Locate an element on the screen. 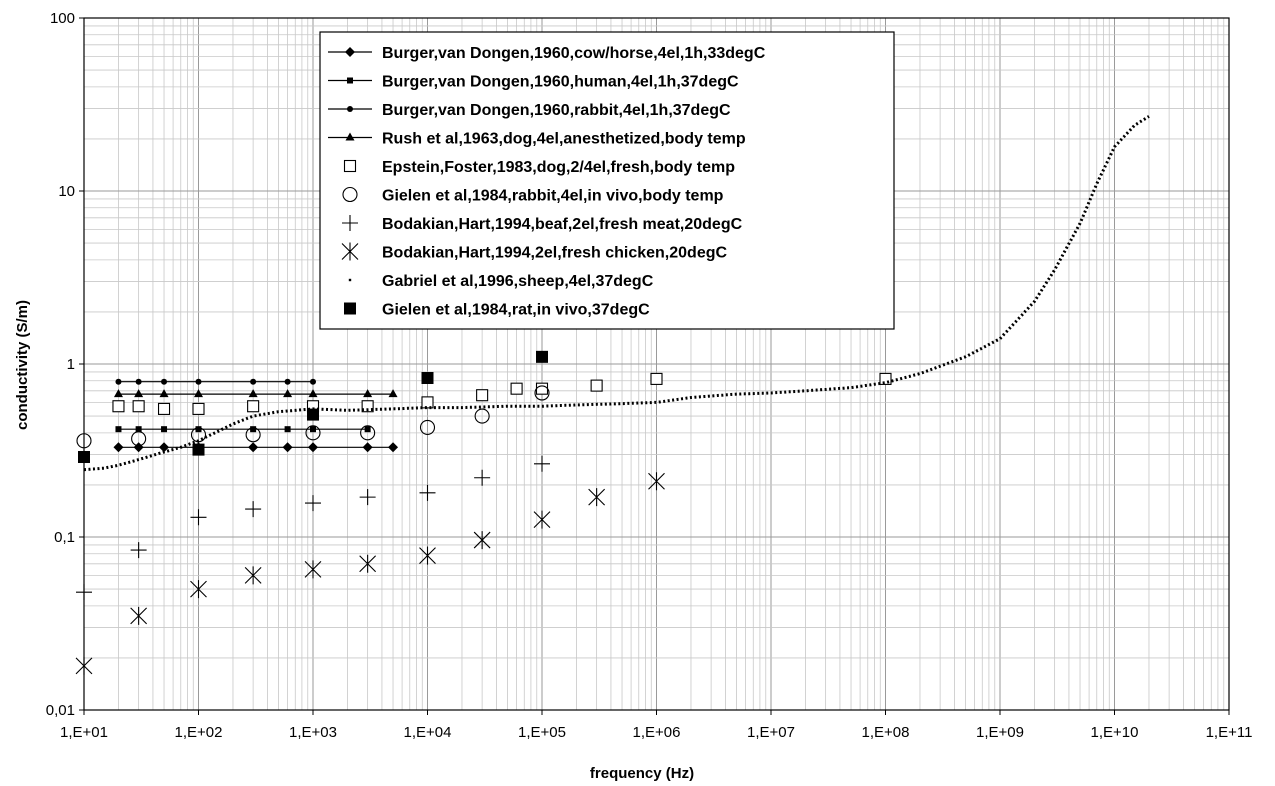  x-tick-label: 1,E+11 is located at coordinates (1229, 732).